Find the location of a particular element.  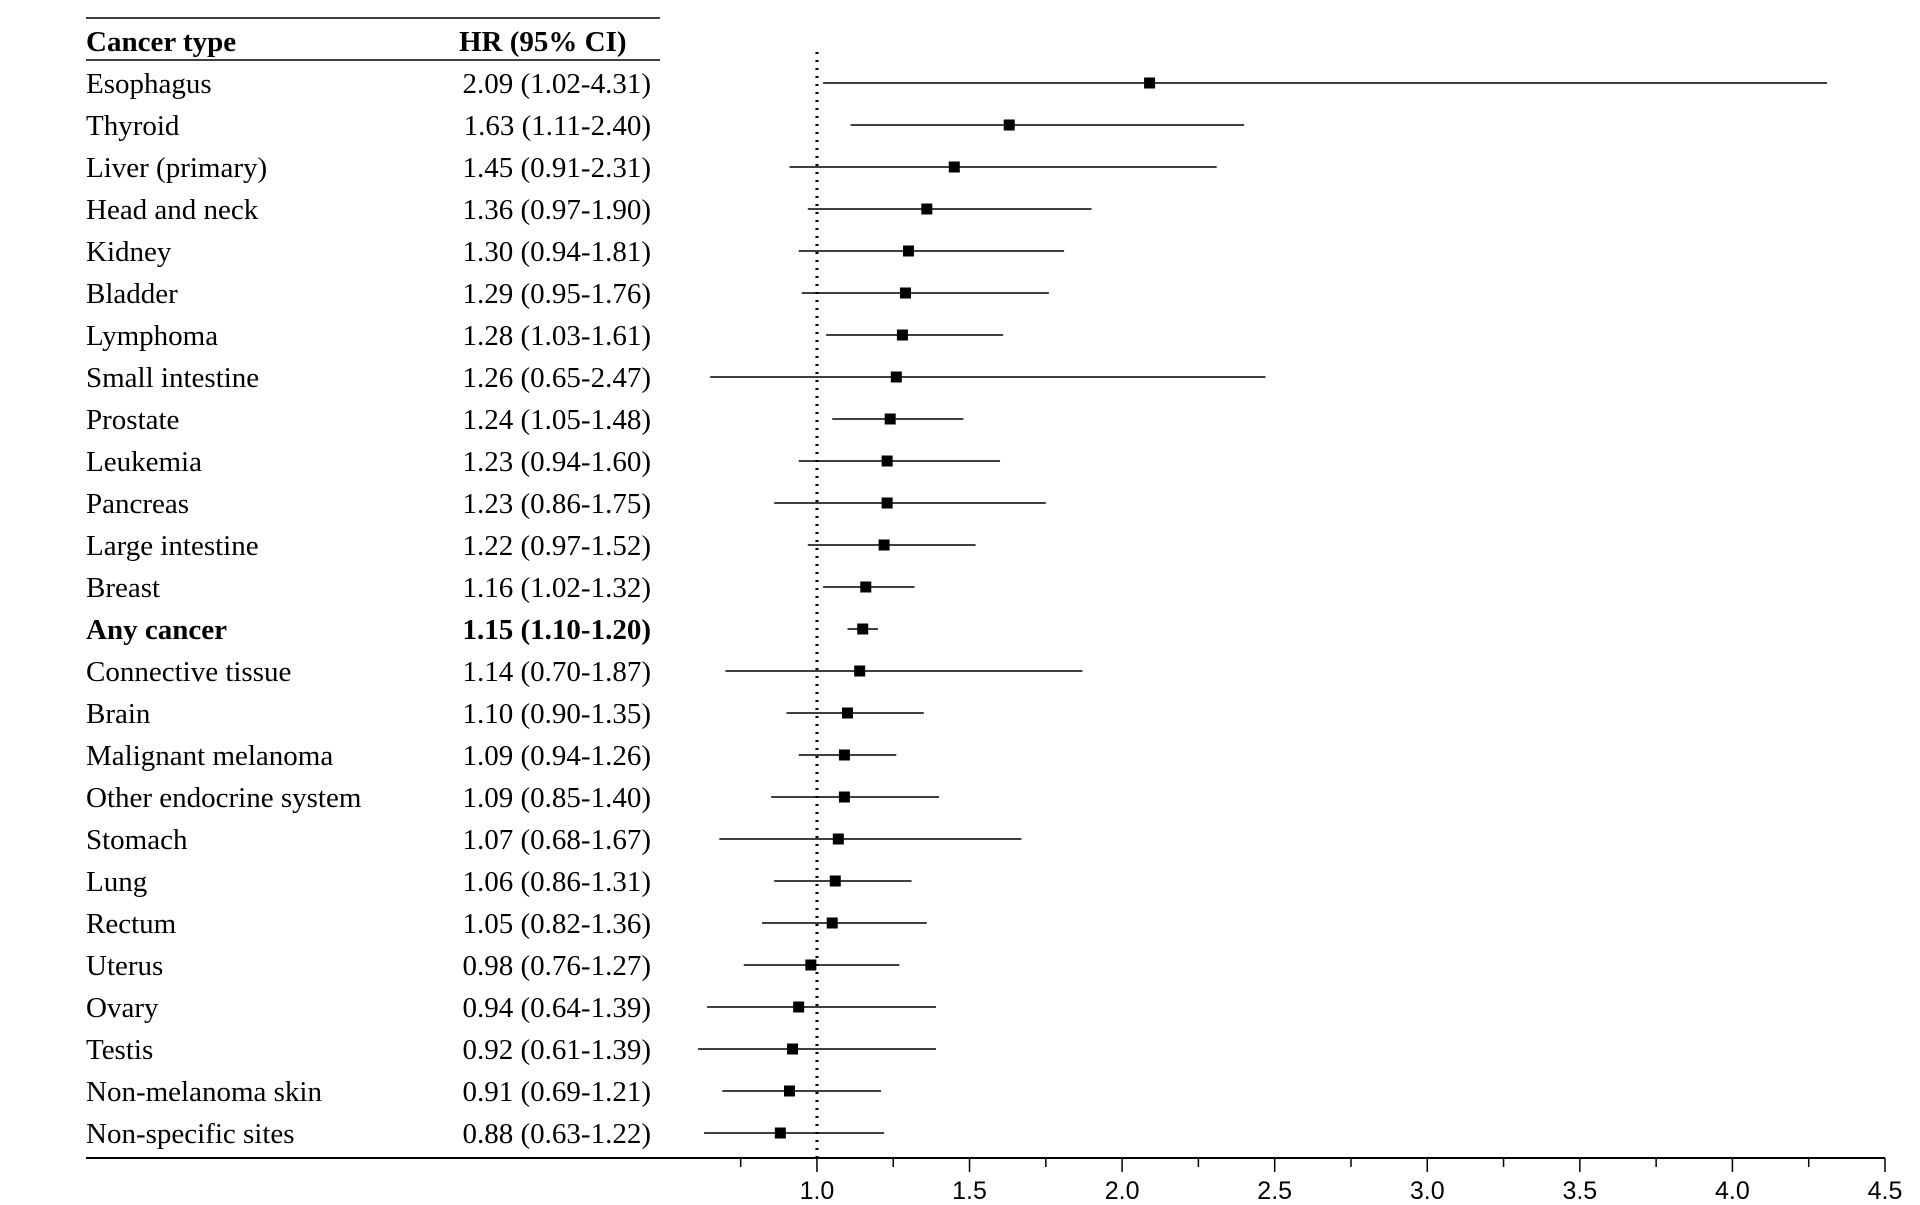

row-hr-ci: 1.23 (0.94-1.60) is located at coordinates (557, 462).